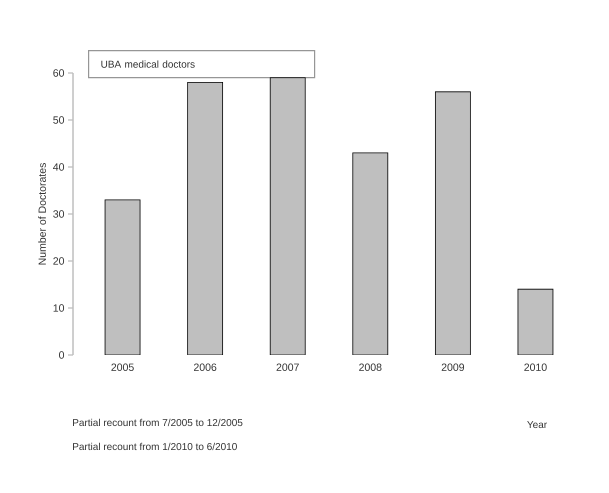 Image resolution: width=609 pixels, height=493 pixels. What do you see at coordinates (42, 213) in the screenshot?
I see `y-axis-title: Number of Doctorates` at bounding box center [42, 213].